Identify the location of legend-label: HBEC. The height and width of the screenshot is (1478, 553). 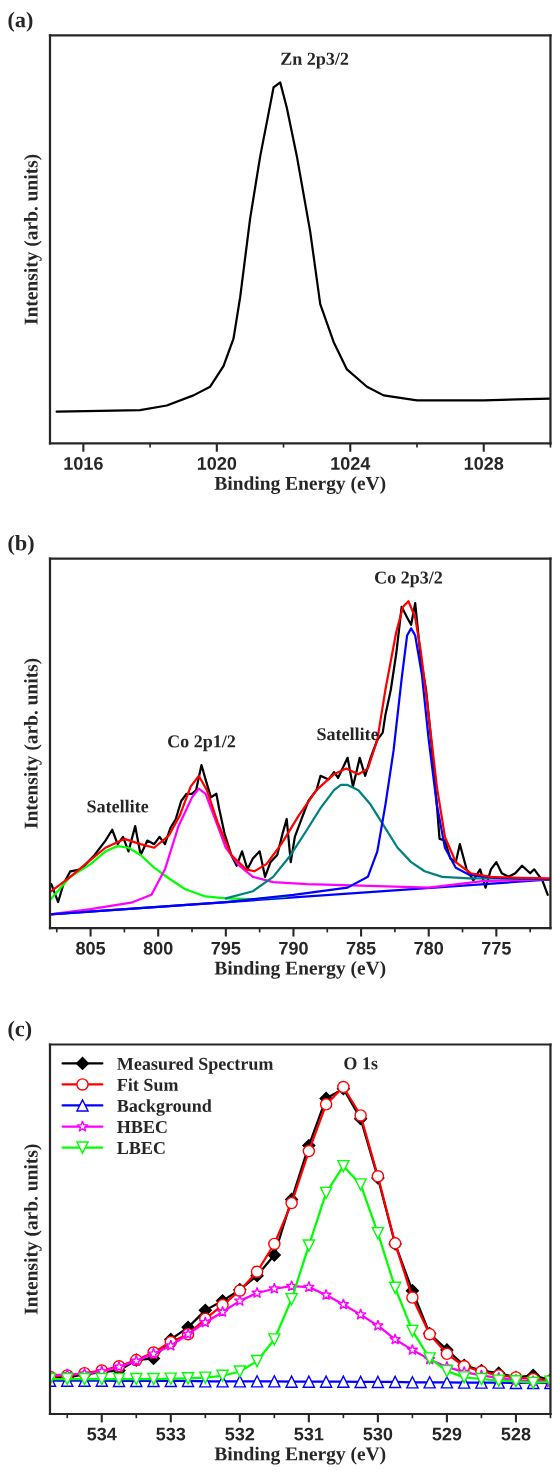
(142, 1127).